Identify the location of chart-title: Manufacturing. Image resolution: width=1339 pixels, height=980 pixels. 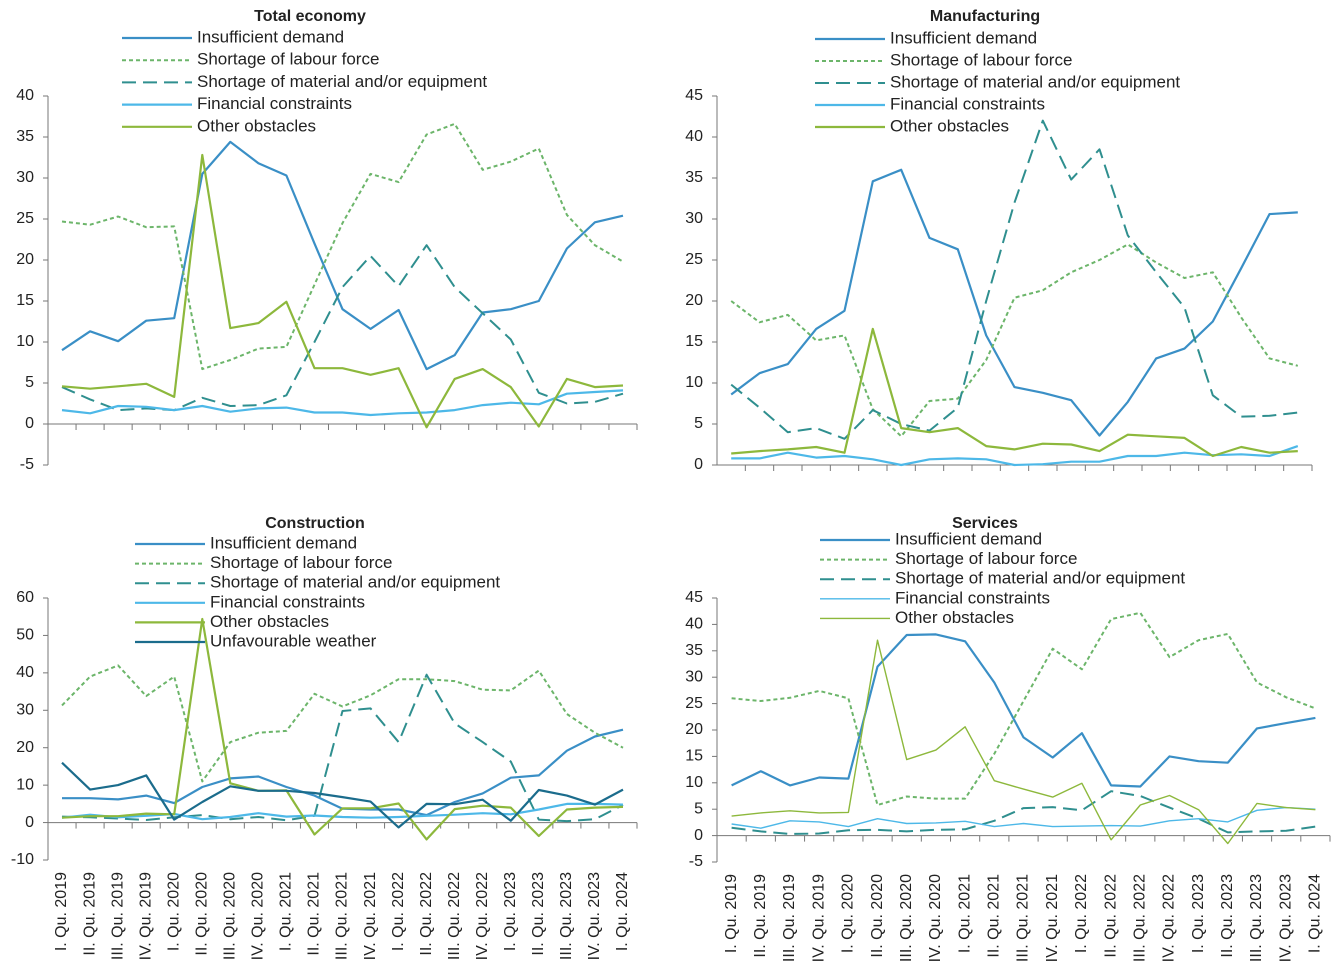
(985, 16).